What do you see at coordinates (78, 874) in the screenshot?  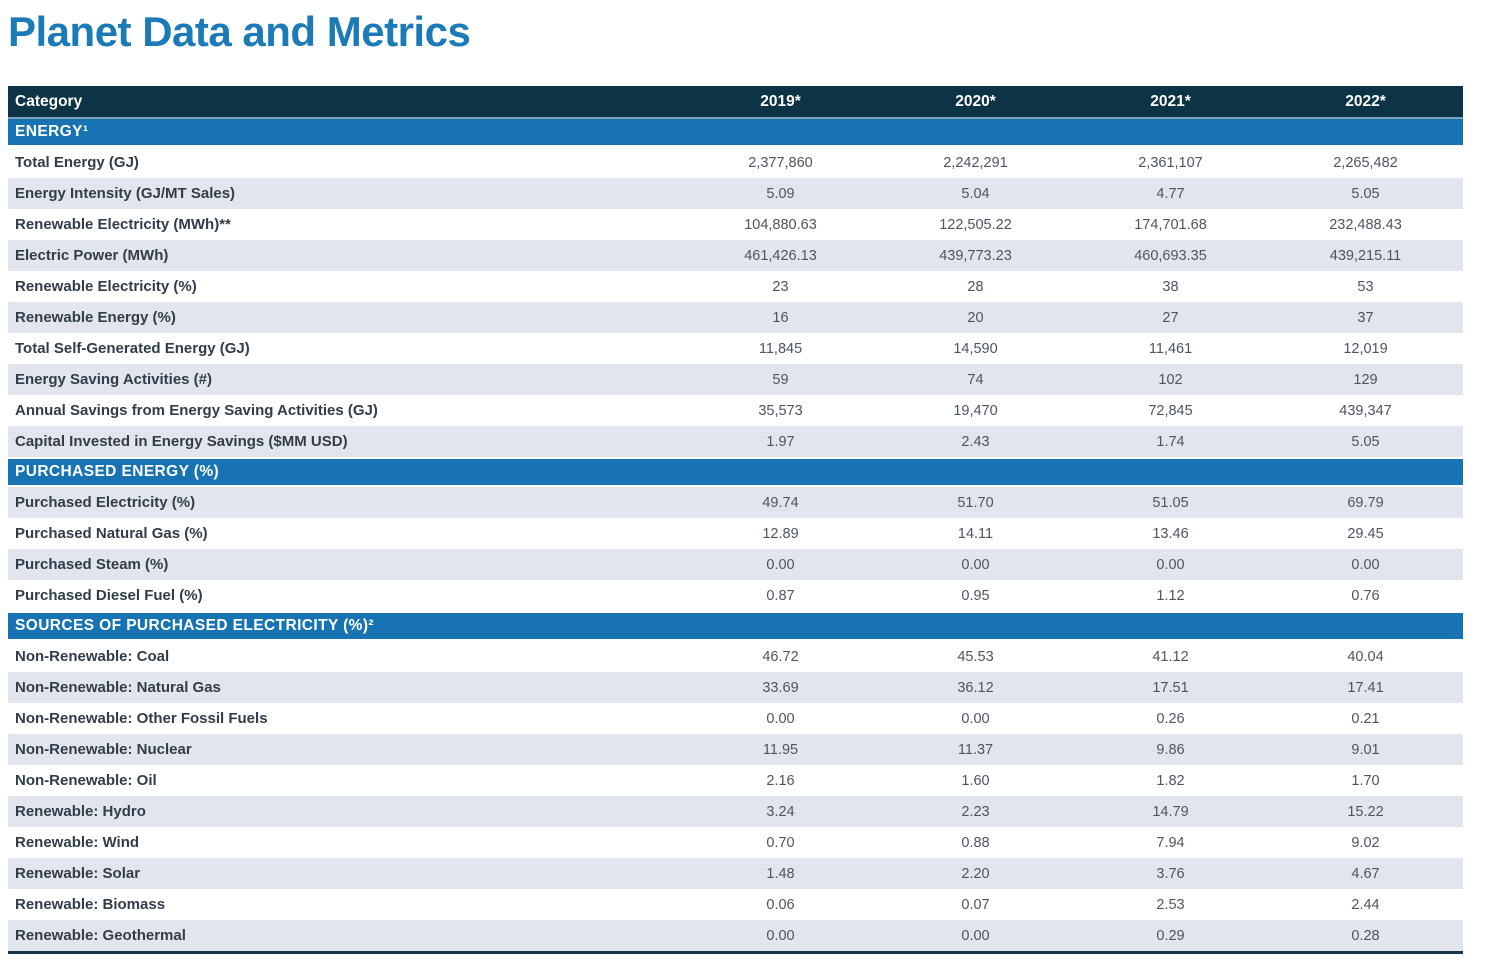 I see `row-label: Renewable: Solar` at bounding box center [78, 874].